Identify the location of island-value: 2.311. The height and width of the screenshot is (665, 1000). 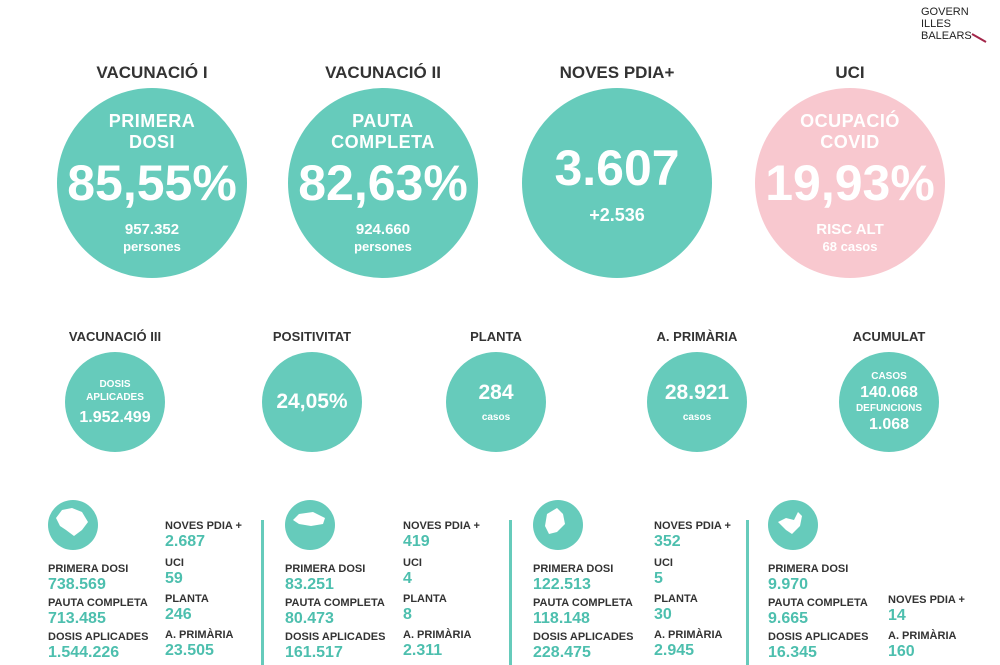
(423, 650).